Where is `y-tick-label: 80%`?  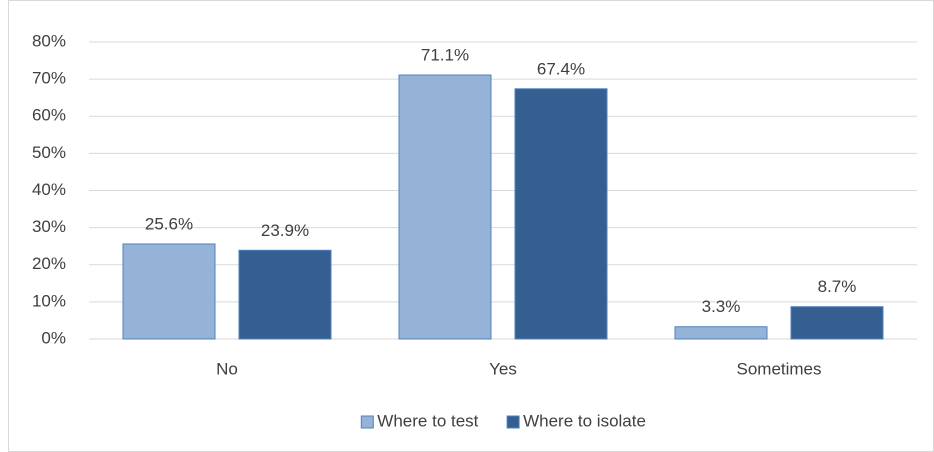 y-tick-label: 80% is located at coordinates (49, 40).